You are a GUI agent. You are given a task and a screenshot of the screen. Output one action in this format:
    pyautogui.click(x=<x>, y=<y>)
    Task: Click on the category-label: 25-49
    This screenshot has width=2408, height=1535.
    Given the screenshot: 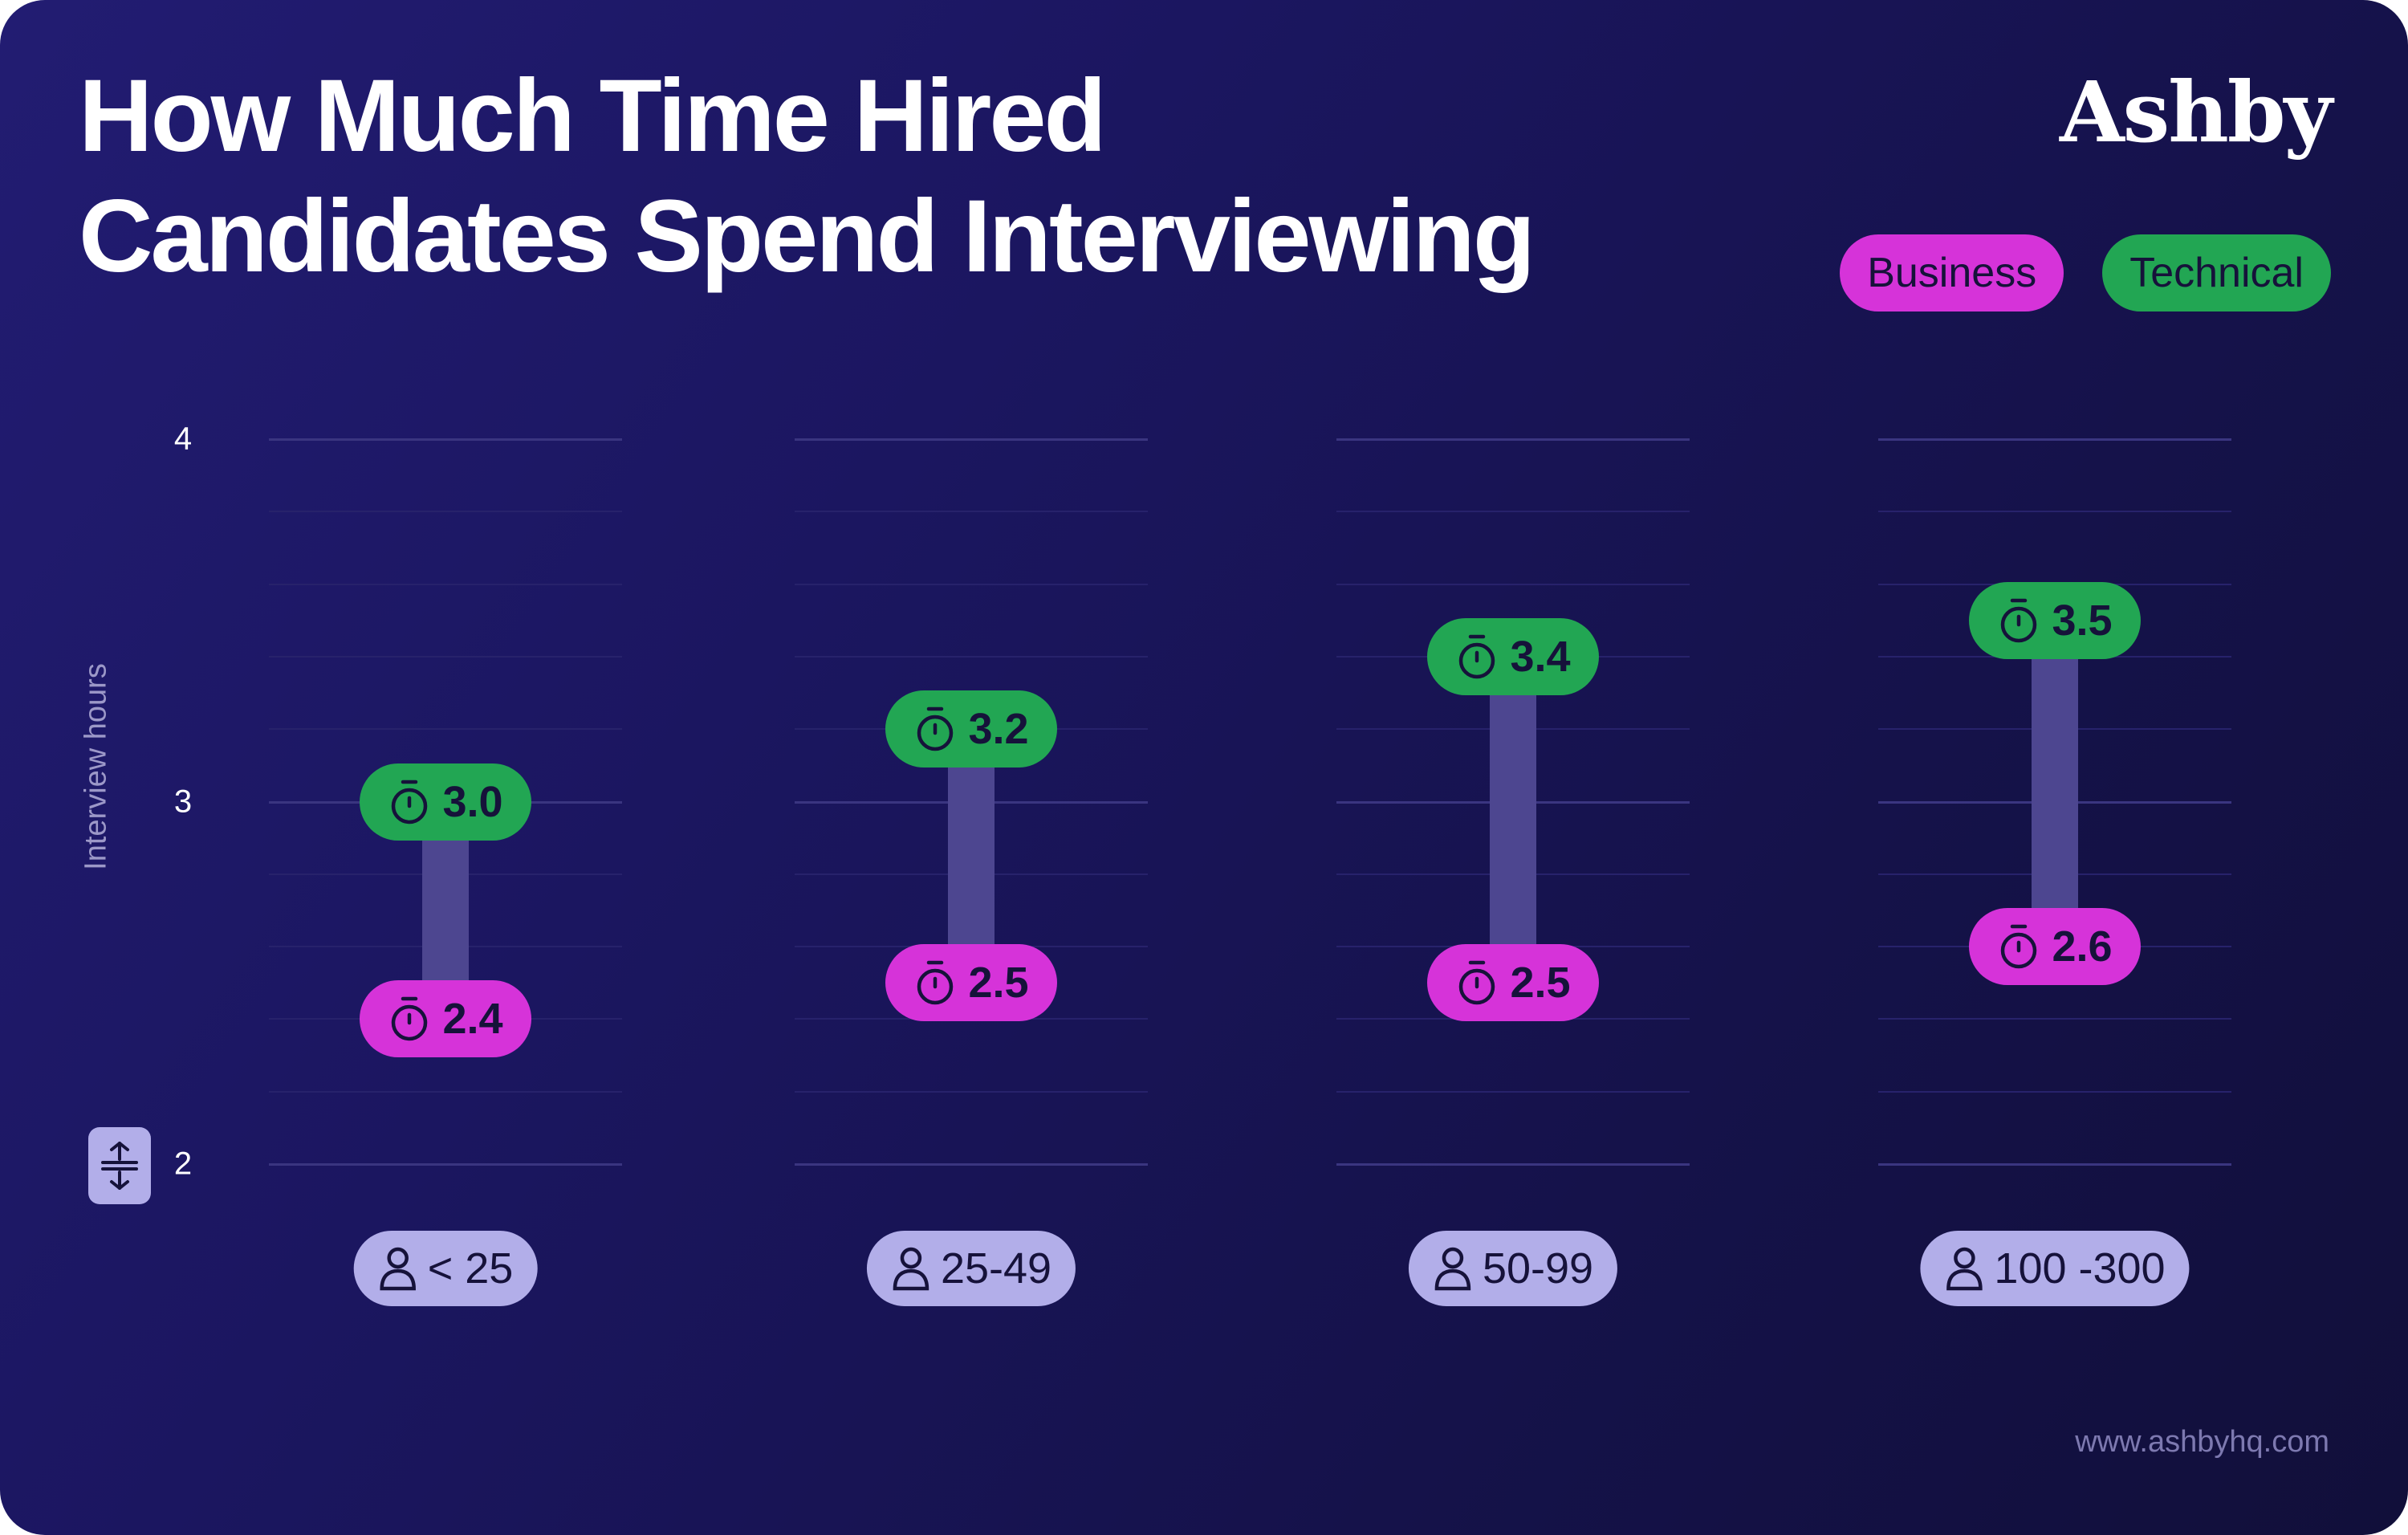 What is the action you would take?
    pyautogui.click(x=996, y=1268)
    